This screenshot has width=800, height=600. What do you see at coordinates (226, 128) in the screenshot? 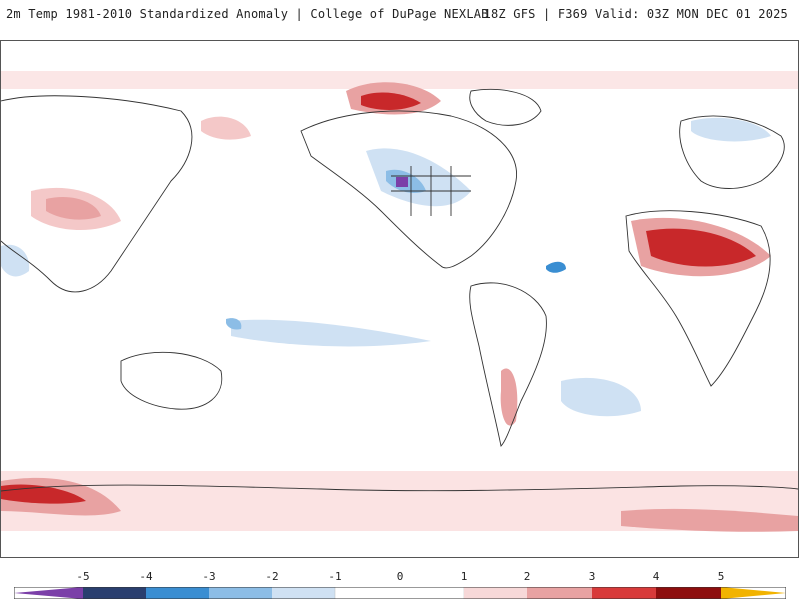
I see `warm-anomaly-nw-pacific` at bounding box center [226, 128].